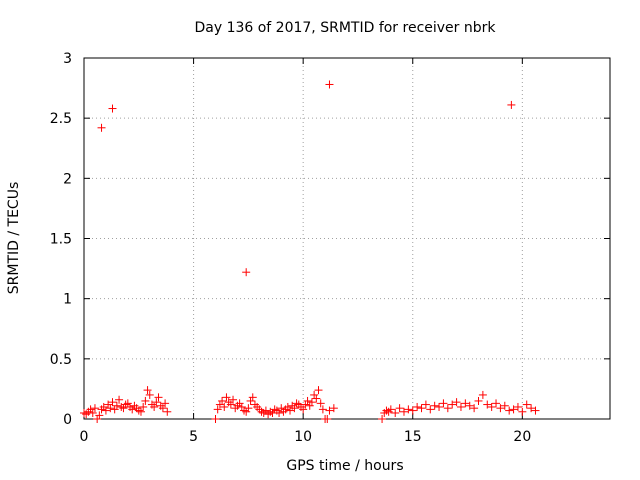 Image resolution: width=640 pixels, height=480 pixels. What do you see at coordinates (61, 119) in the screenshot?
I see `y-tick-label: 2.5` at bounding box center [61, 119].